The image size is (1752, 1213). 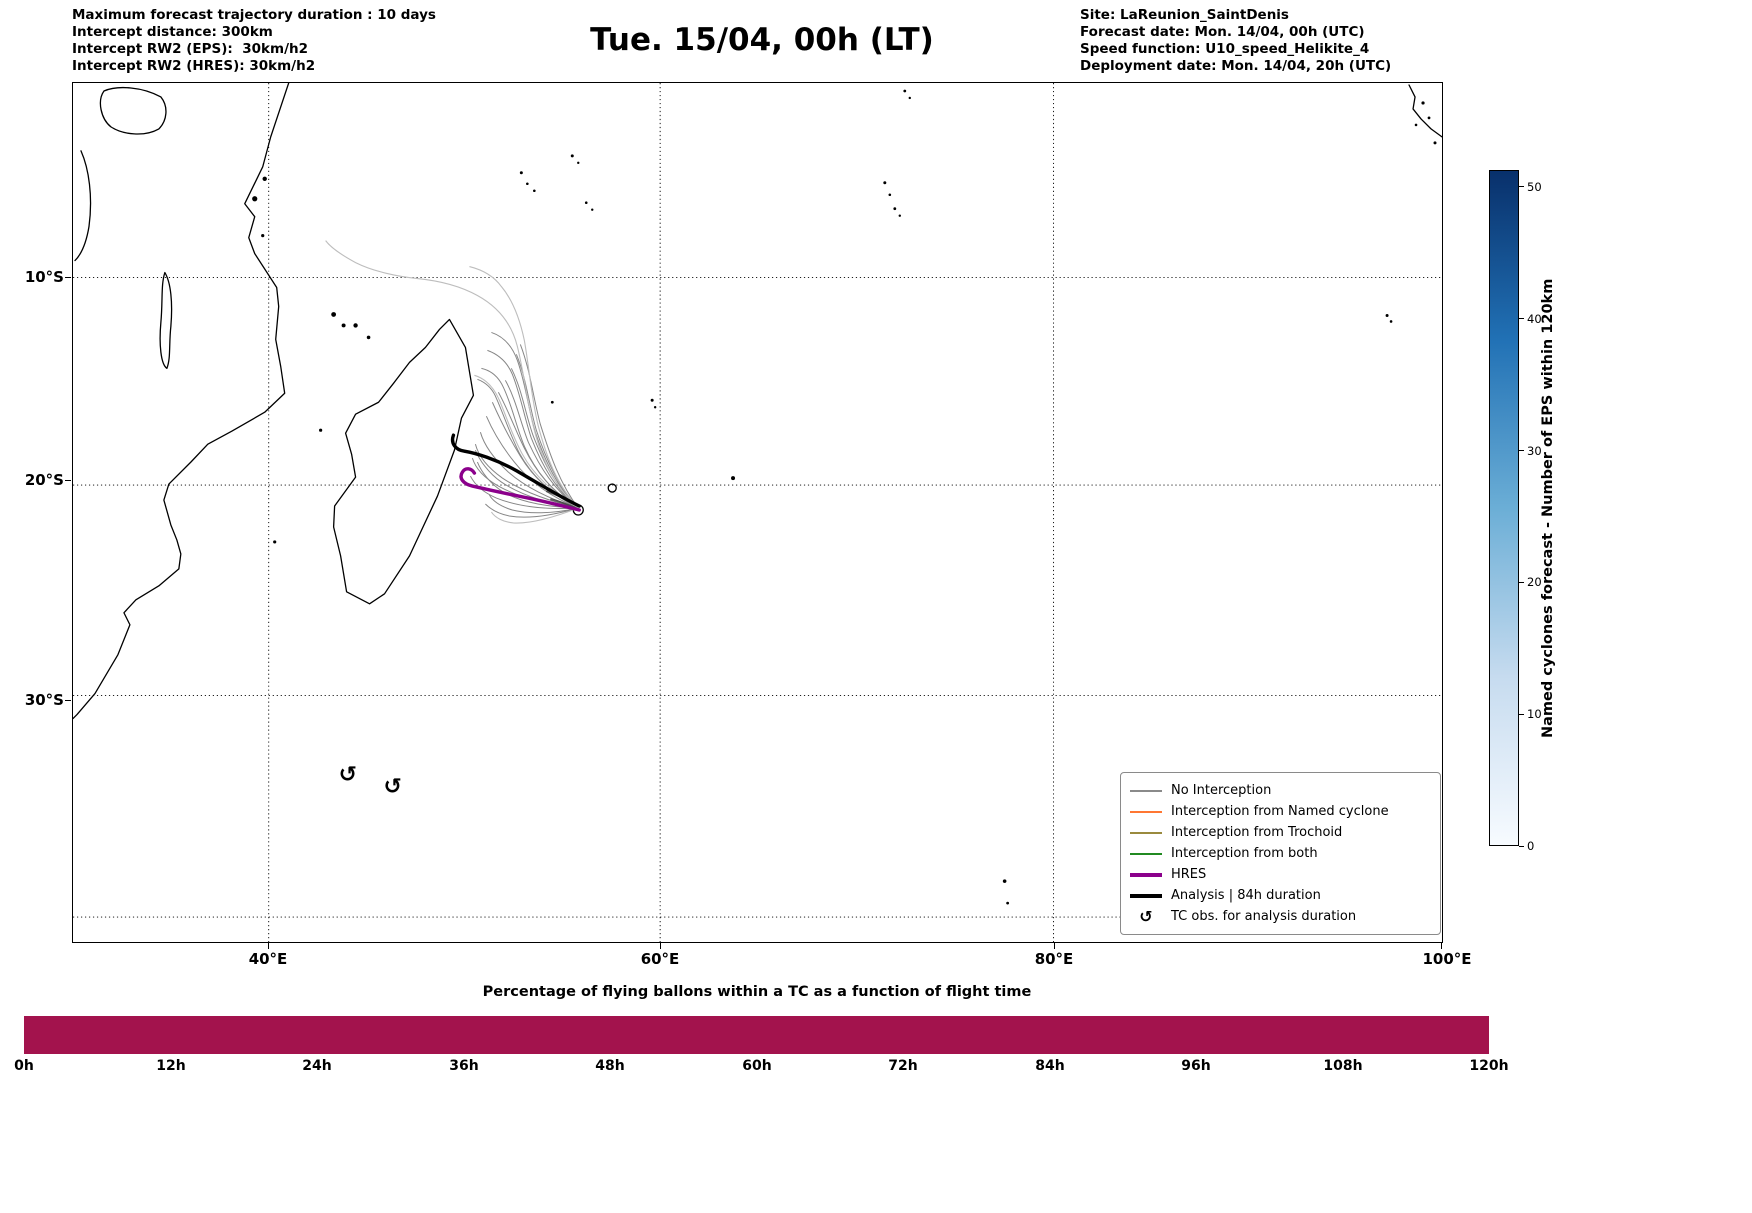 I want to click on bottom-xtick-60h: 60h, so click(x=757, y=1066).